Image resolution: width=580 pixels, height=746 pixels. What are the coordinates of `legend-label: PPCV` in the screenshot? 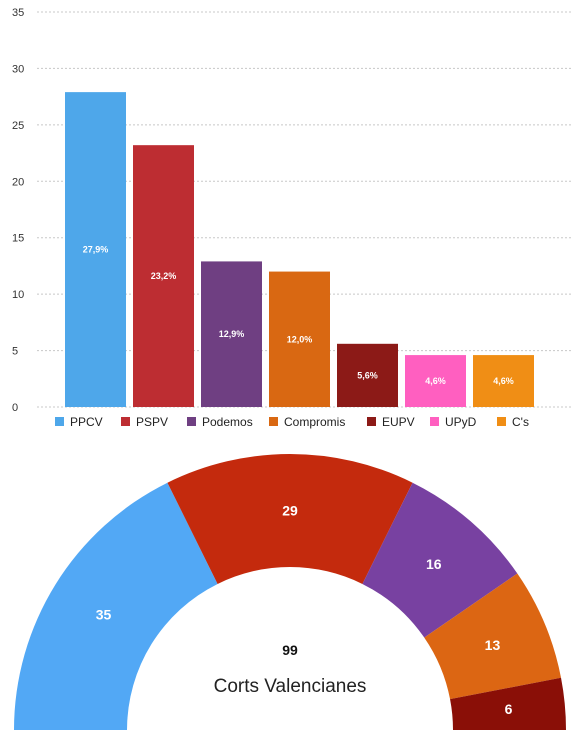 It's located at (86, 422).